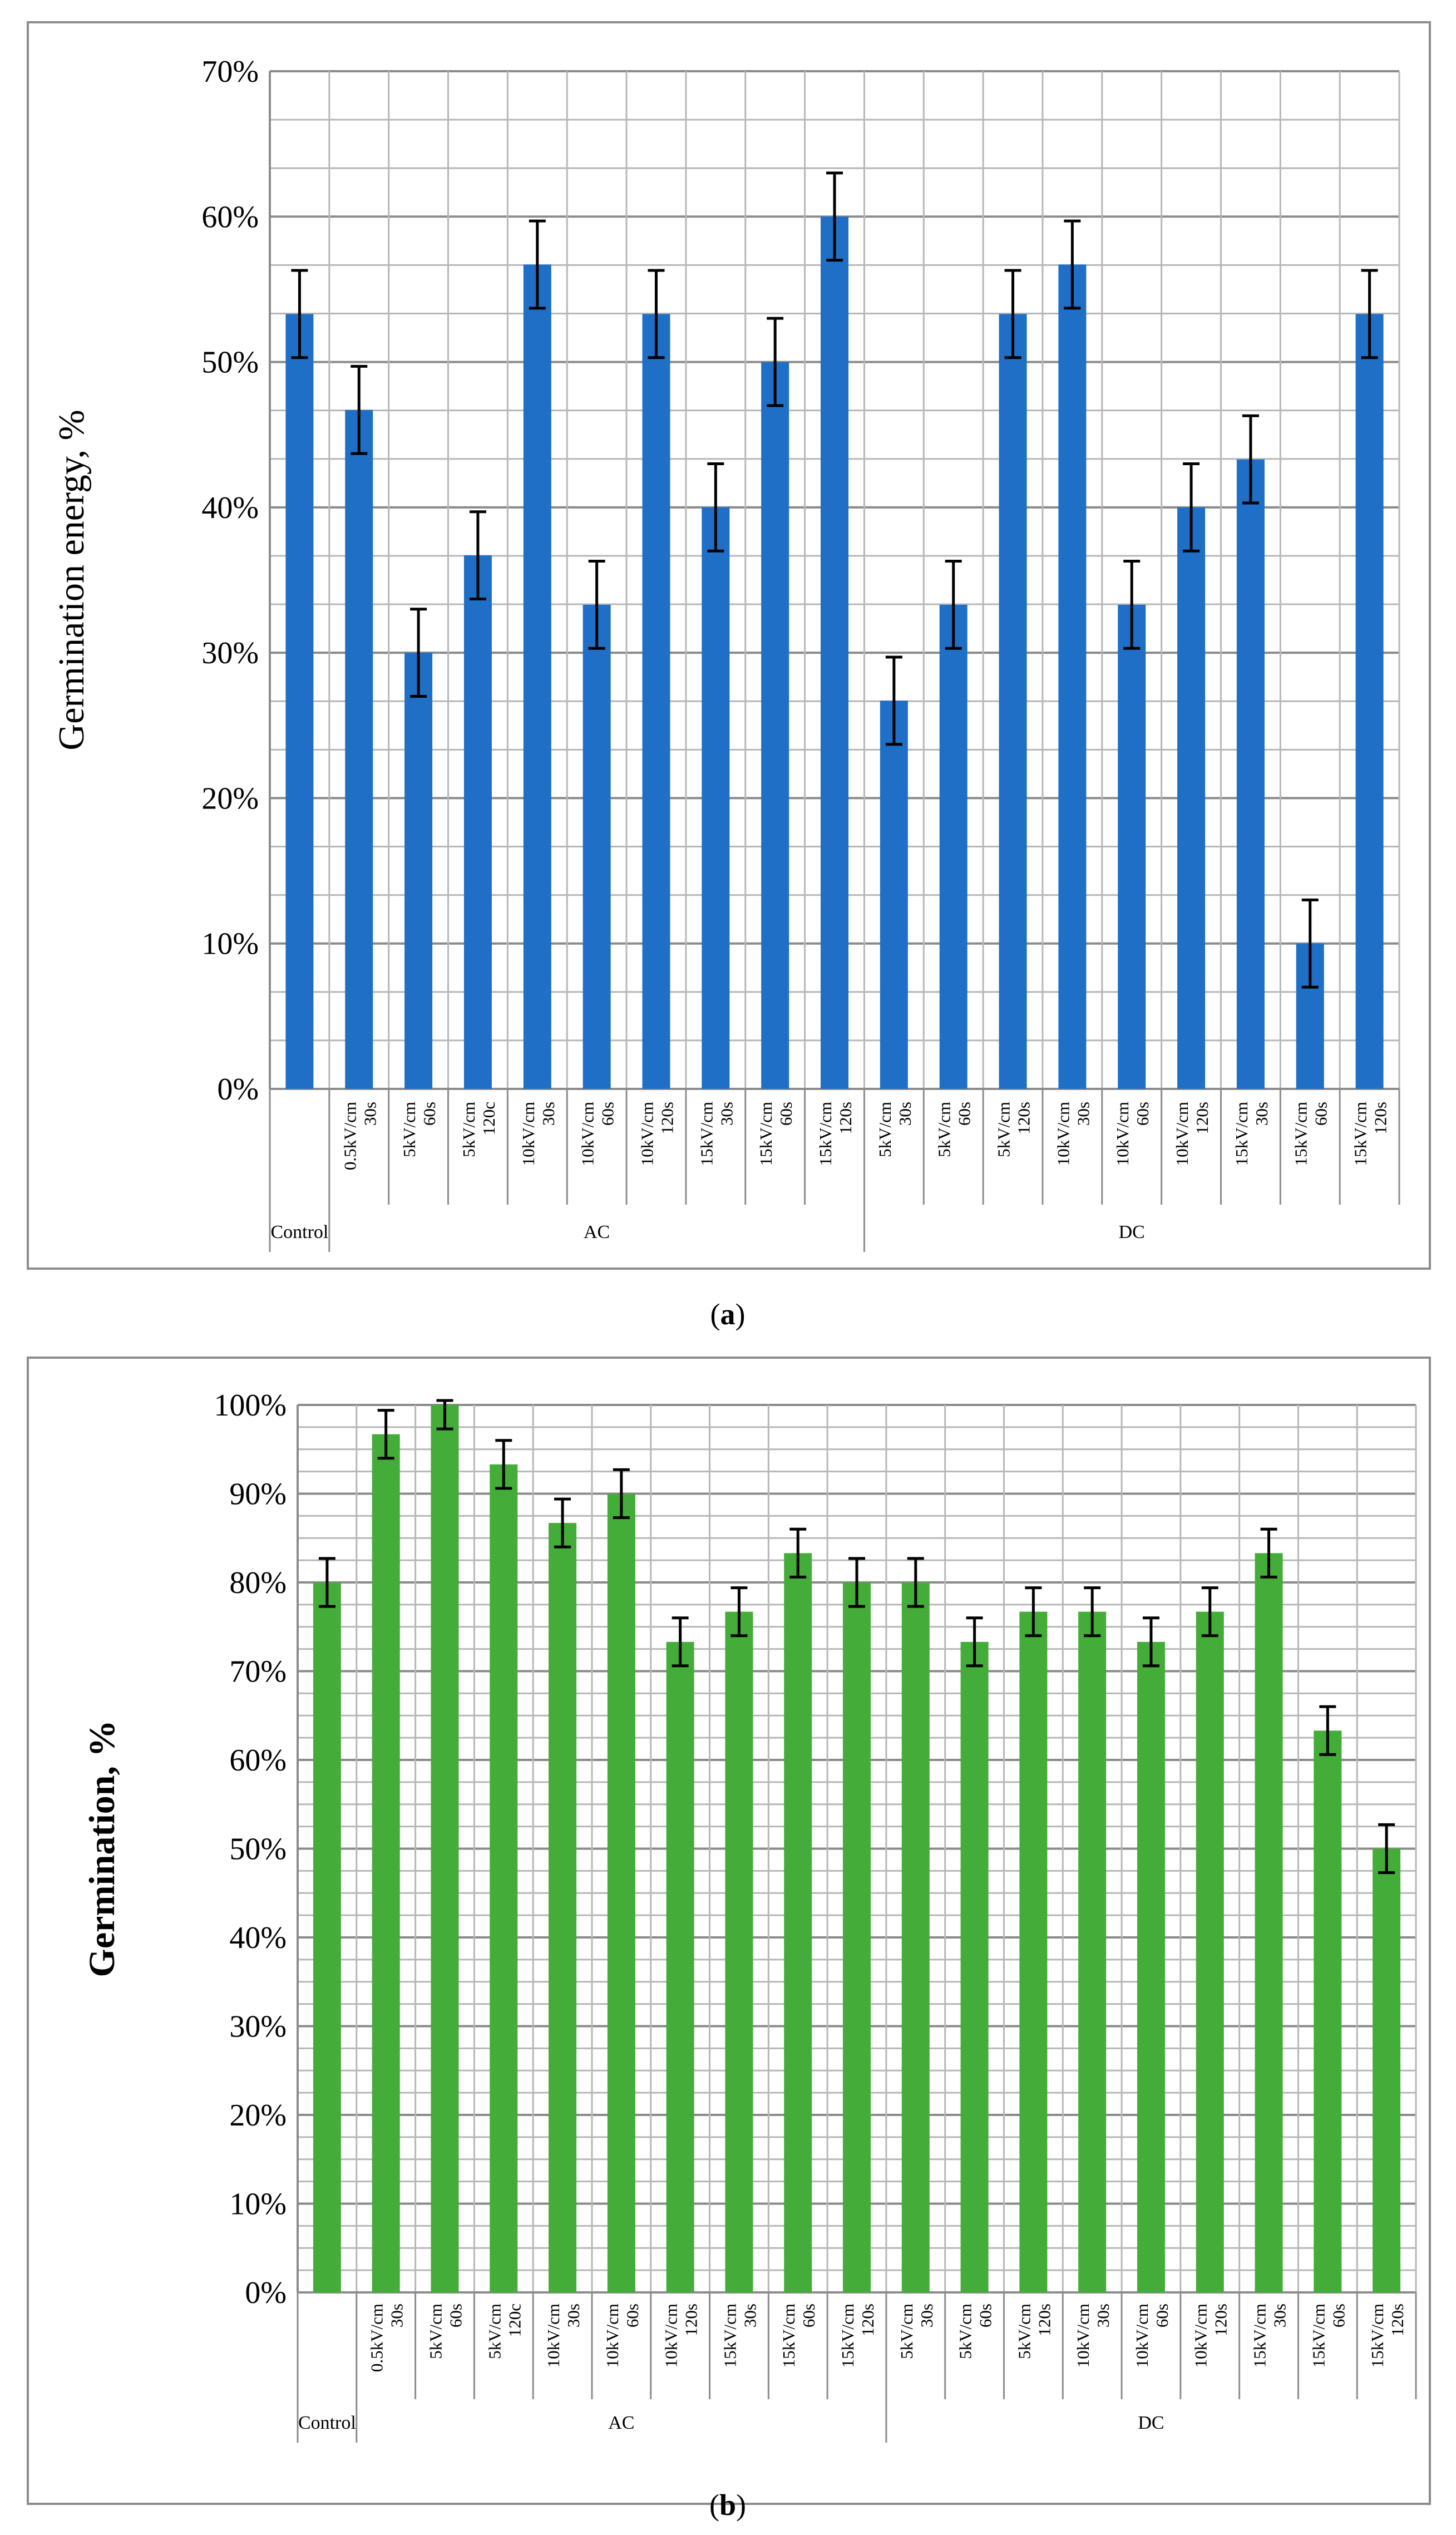 This screenshot has width=1456, height=2535. I want to click on panel-label-b: (b), so click(727, 2505).